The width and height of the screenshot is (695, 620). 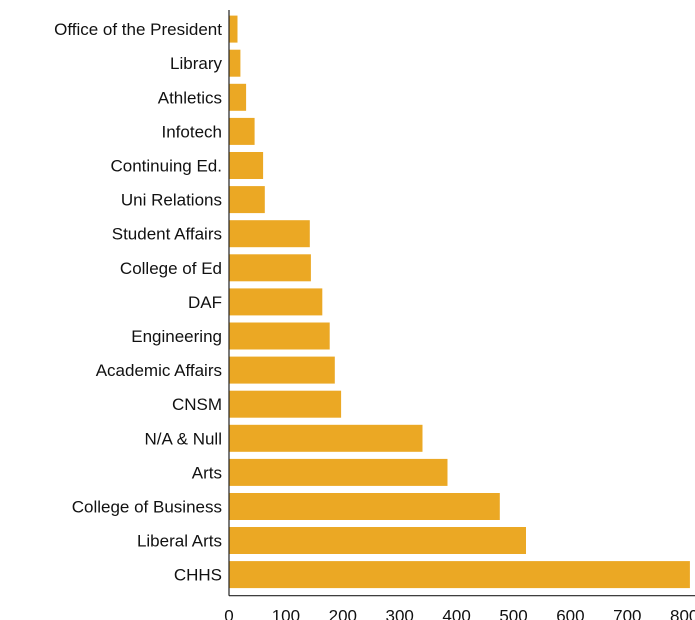 I want to click on bar-daf, so click(x=276, y=302).